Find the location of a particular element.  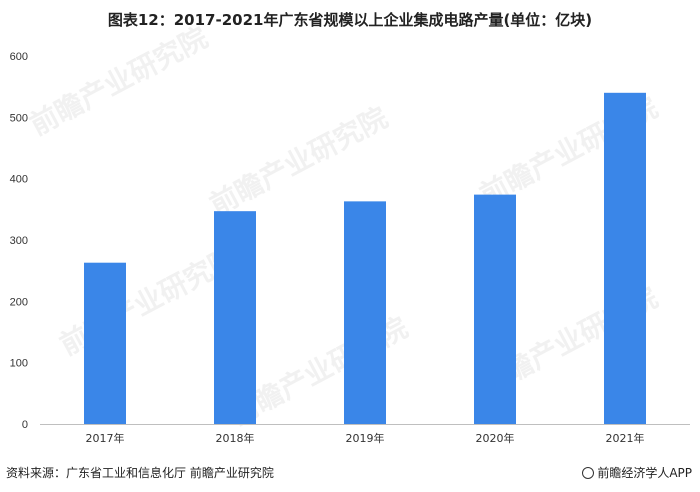

x-axis-ticks: 2017年 2018年 2019年 2020年 2021年 is located at coordinates (365, 438).